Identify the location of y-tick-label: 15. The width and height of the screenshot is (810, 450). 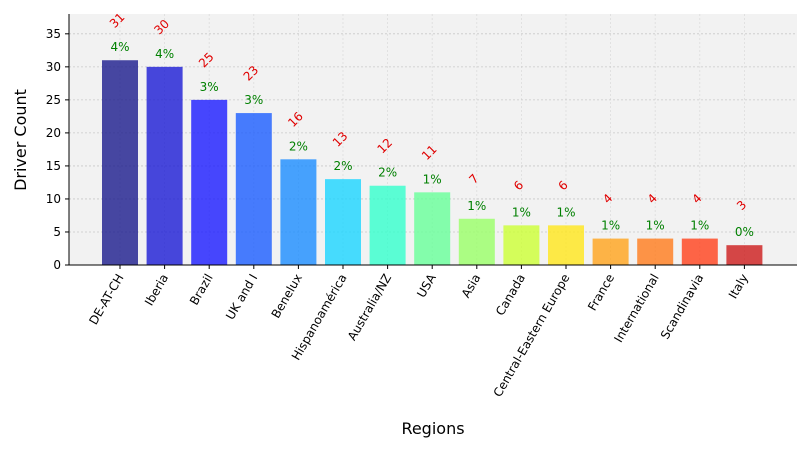
(53, 166).